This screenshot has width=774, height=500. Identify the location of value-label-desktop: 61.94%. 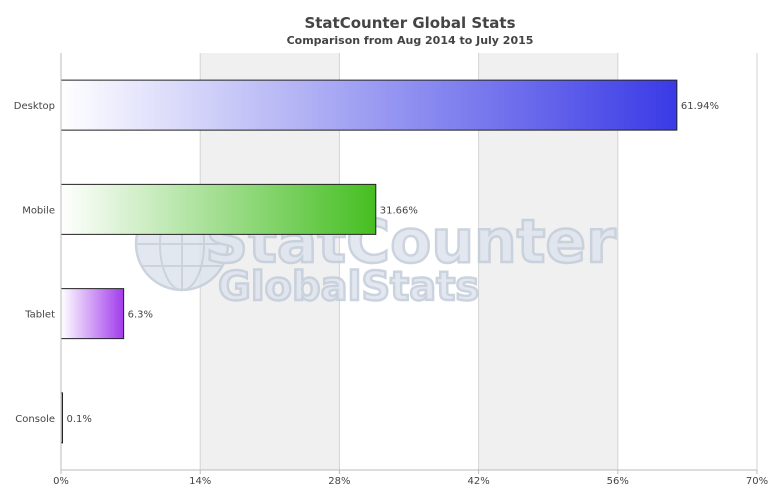
(700, 106).